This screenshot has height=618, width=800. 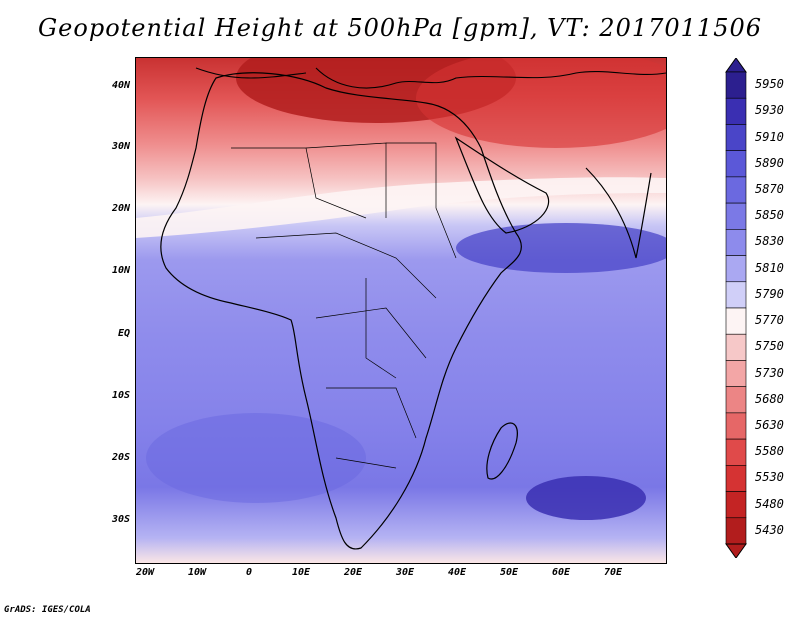 I want to click on colorbar-label: 5930, so click(x=769, y=110).